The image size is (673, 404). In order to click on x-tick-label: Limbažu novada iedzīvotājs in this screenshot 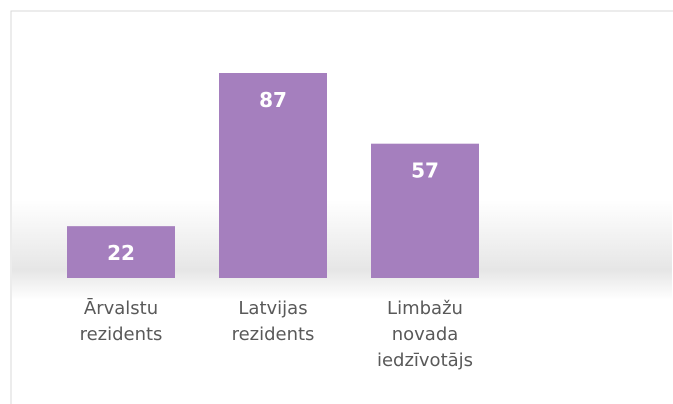, I will do `click(425, 334)`.